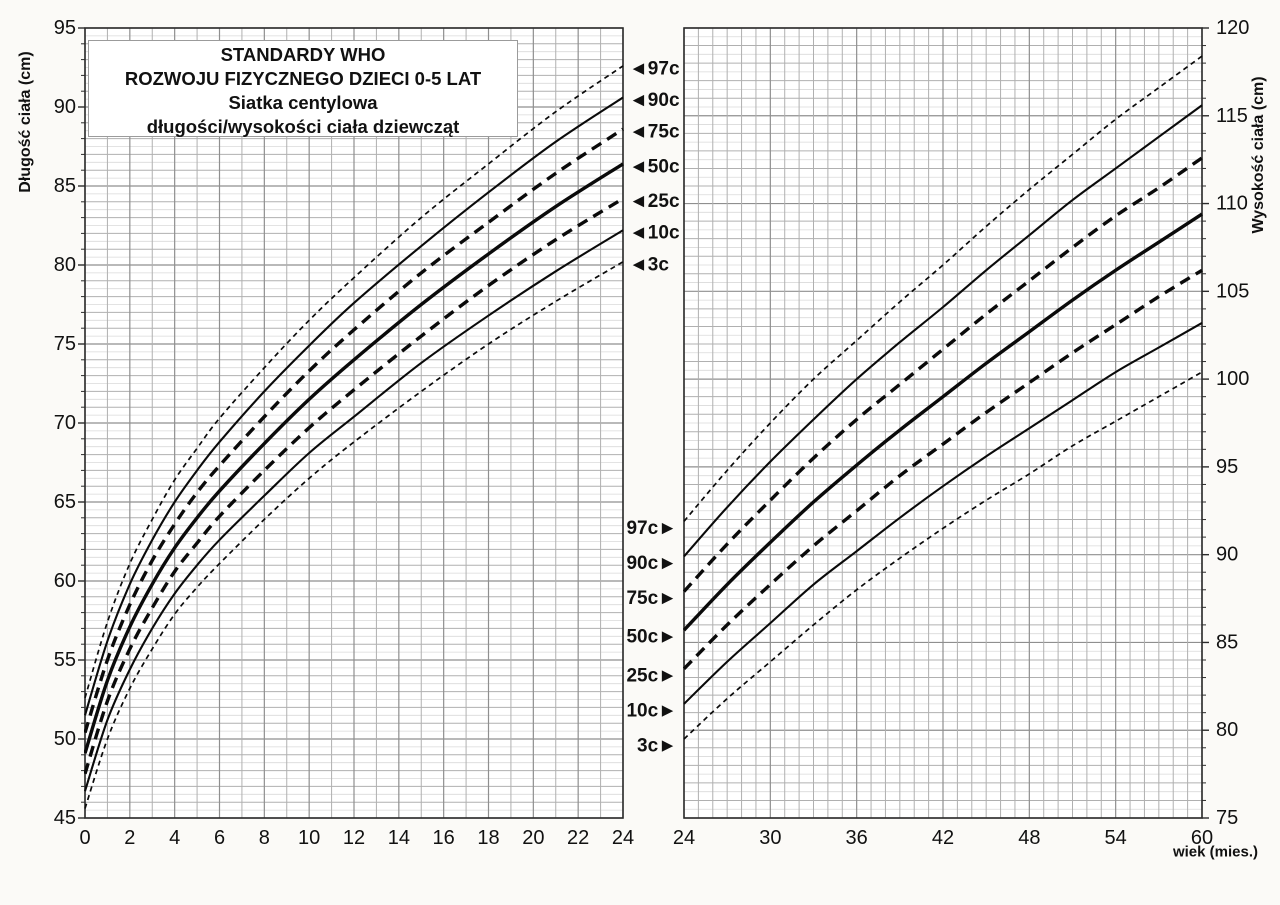 The width and height of the screenshot is (1280, 905). I want to click on x-tick-label: 22, so click(578, 838).